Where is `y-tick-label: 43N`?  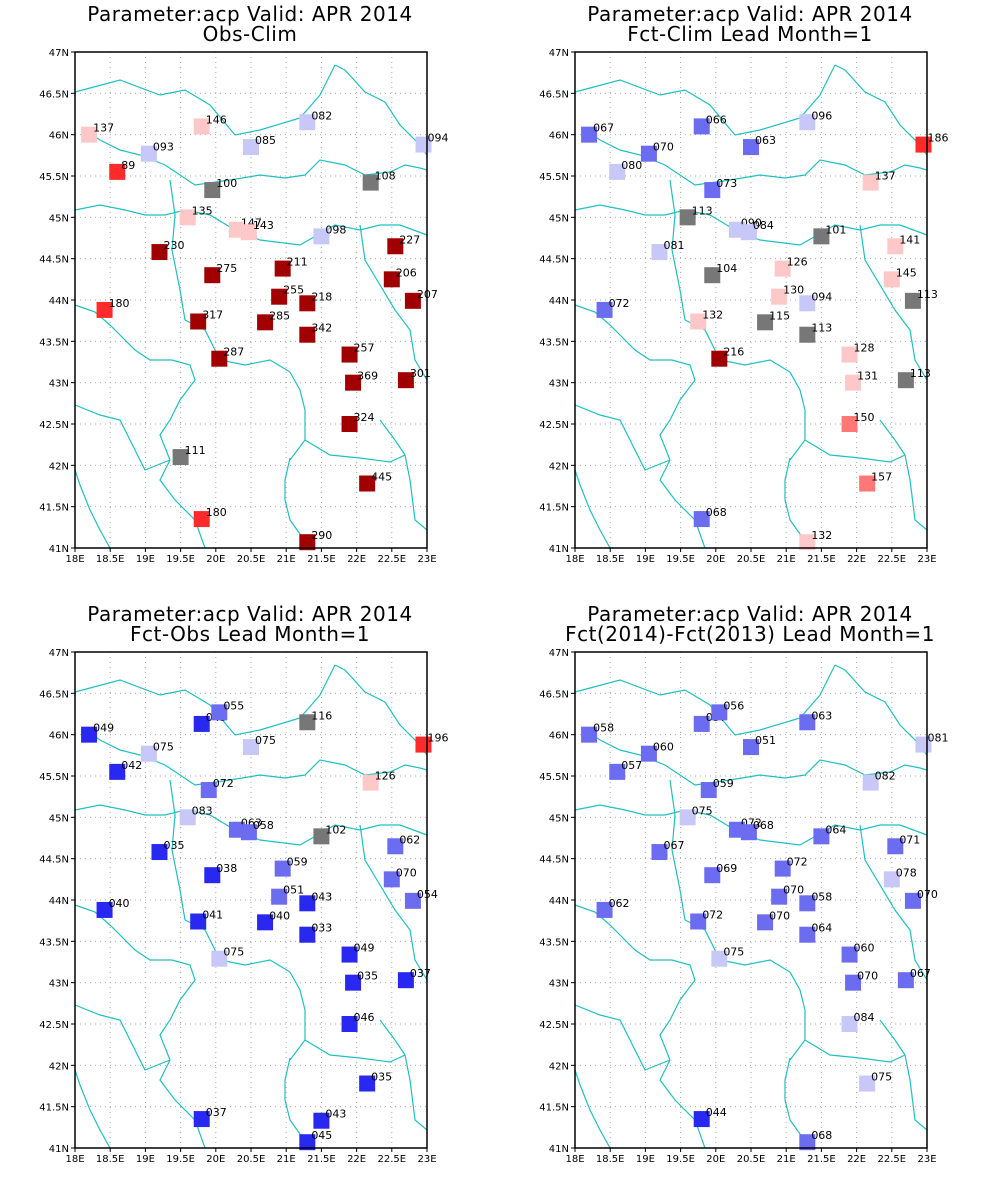 y-tick-label: 43N is located at coordinates (559, 984).